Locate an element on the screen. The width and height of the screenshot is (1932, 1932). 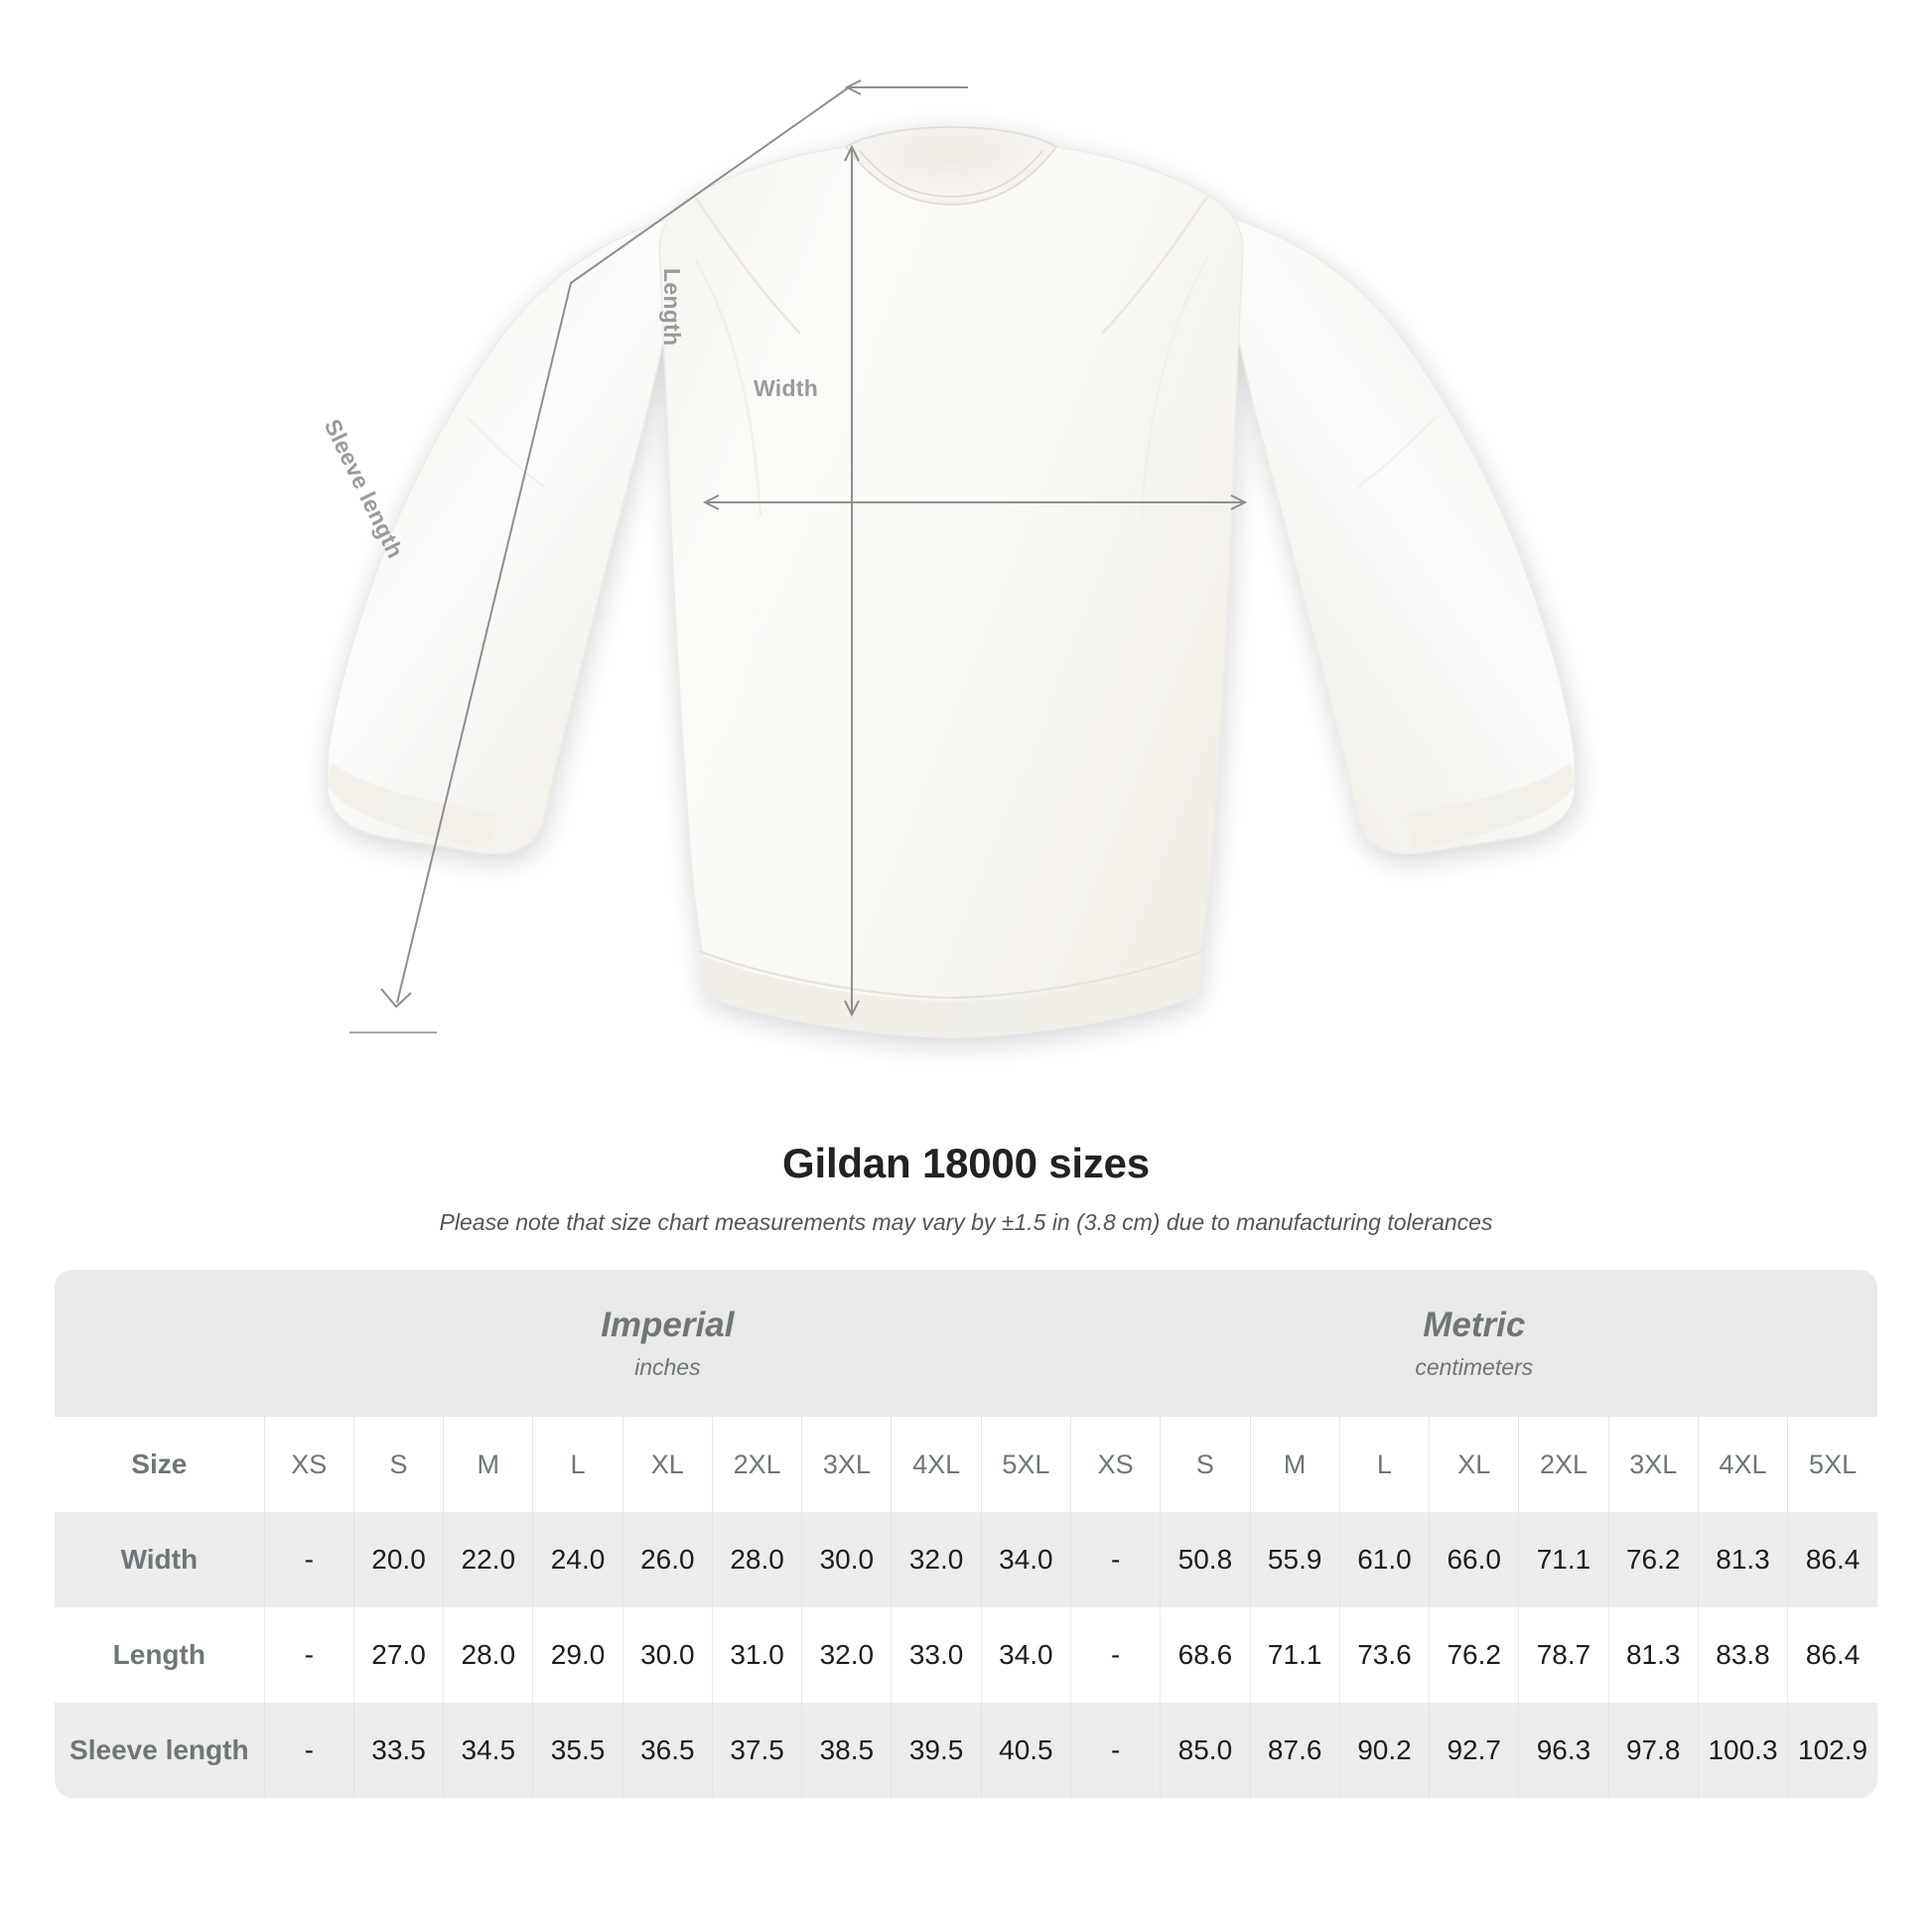
collar-ribbing is located at coordinates (951, 166).